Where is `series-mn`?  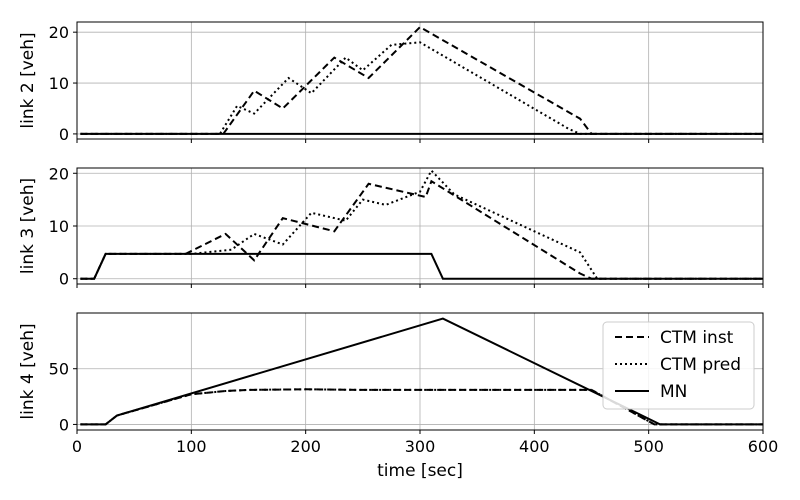 series-mn is located at coordinates (421, 266).